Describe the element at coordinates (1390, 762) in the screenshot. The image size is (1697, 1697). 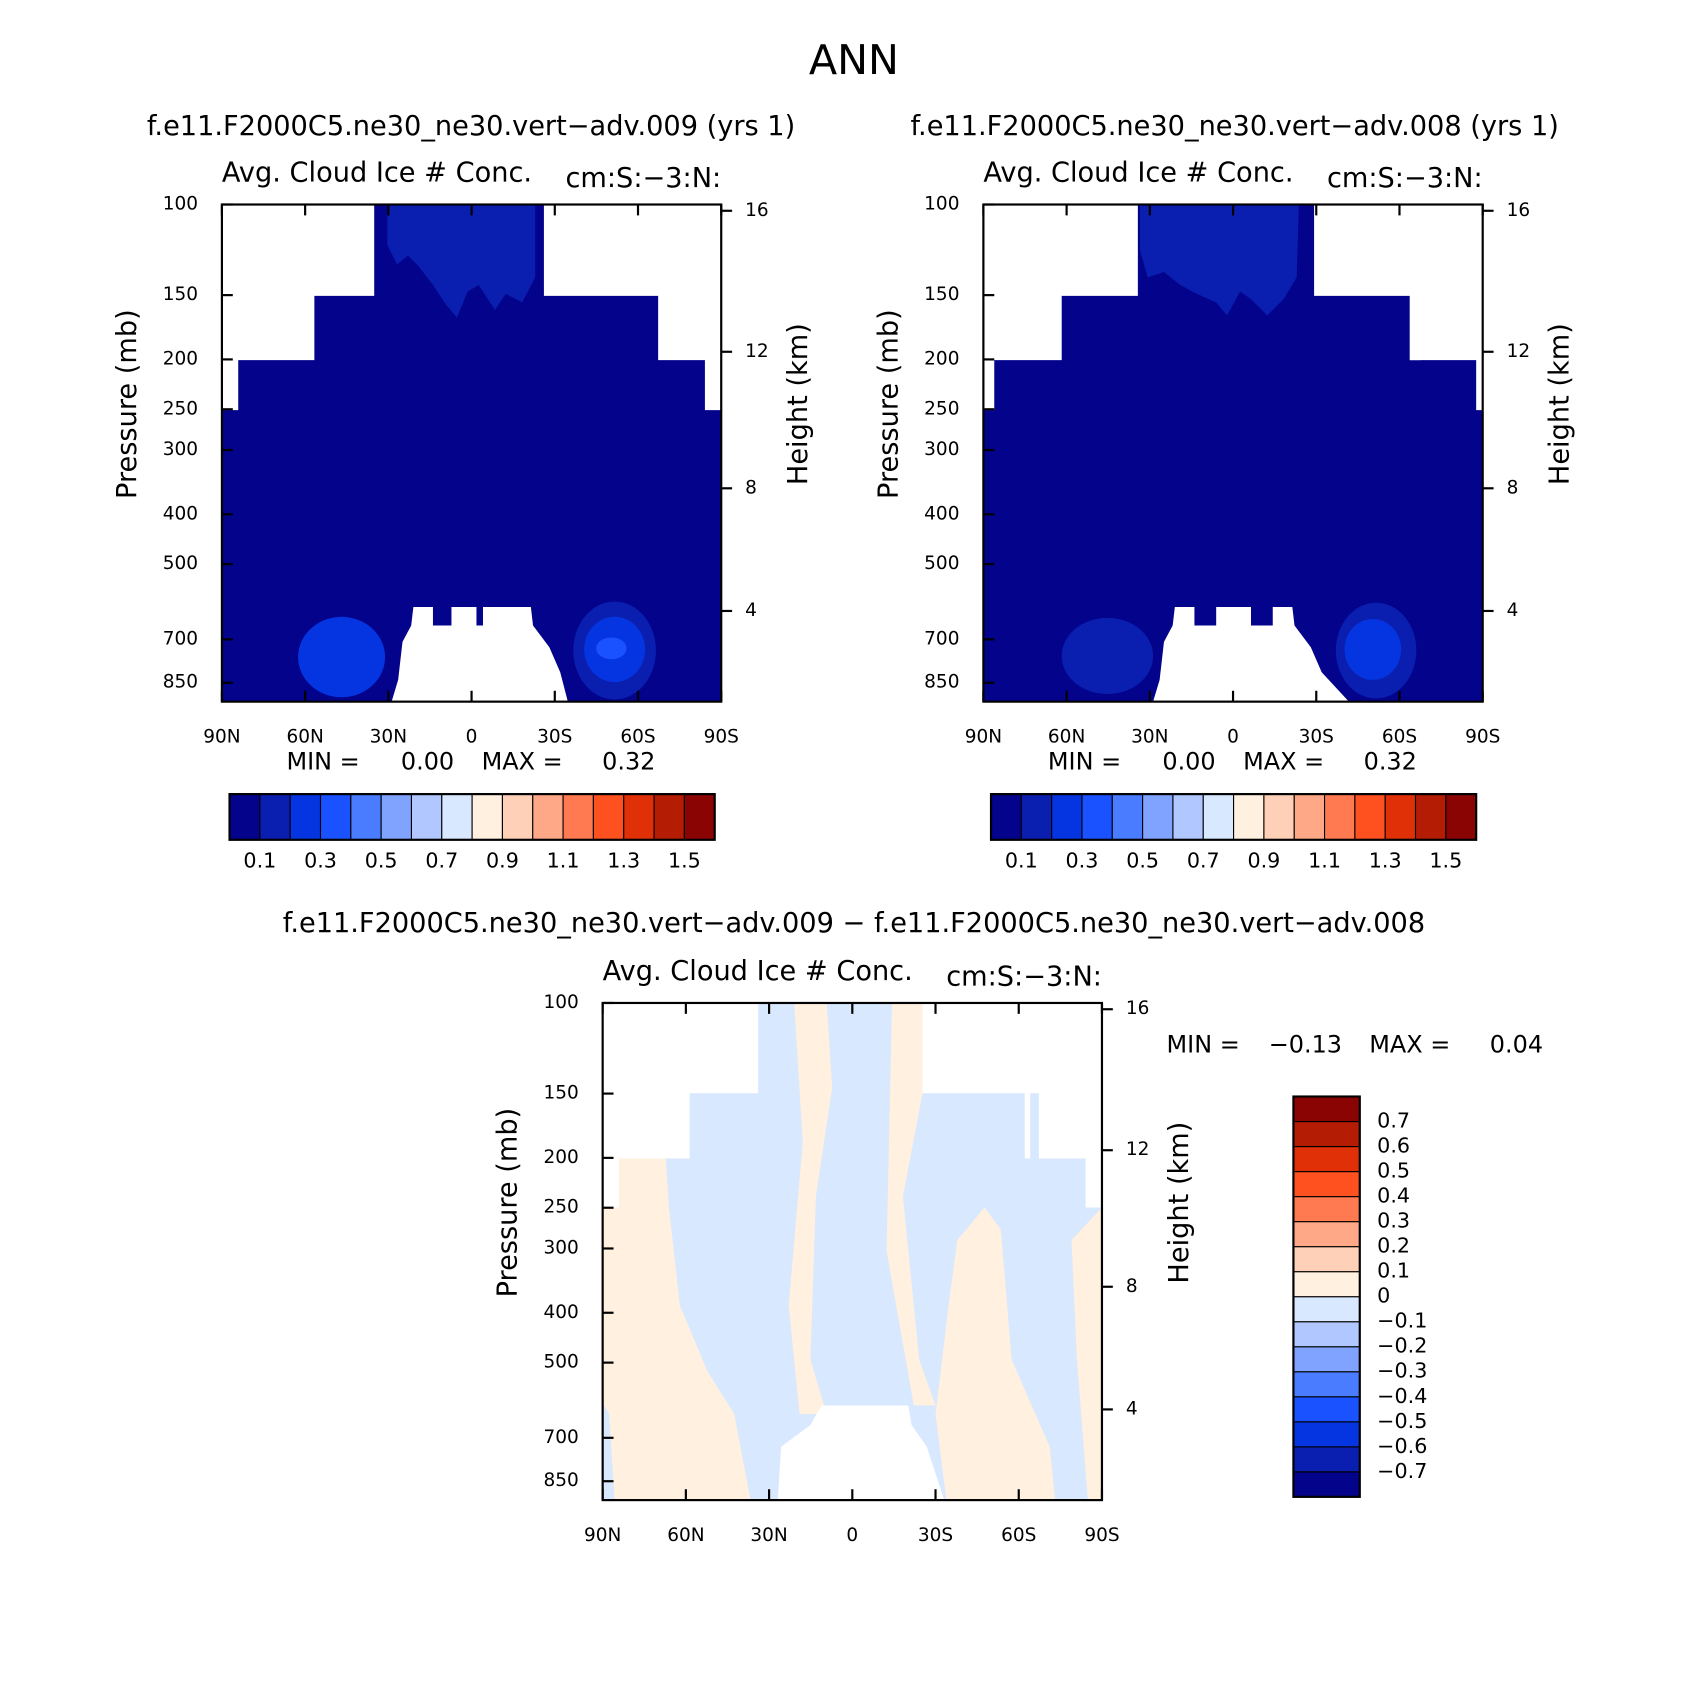
I see `stat-value: 0.32` at that location.